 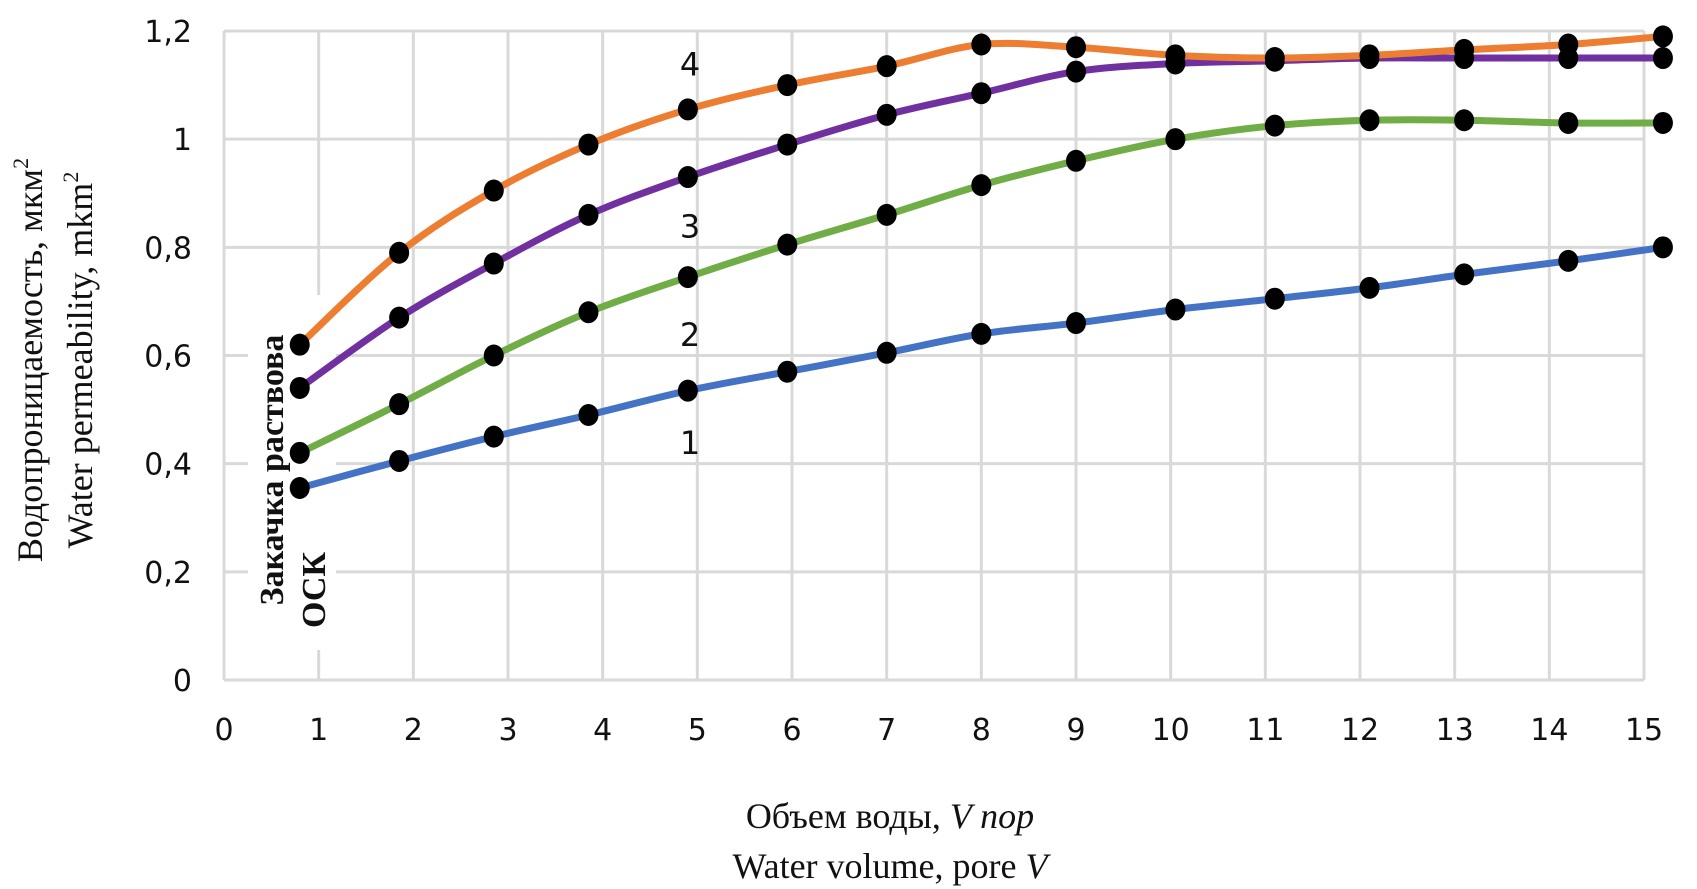 I want to click on y-axis-title-ru: Водопроницаемость, мкм2, so click(x=29, y=360).